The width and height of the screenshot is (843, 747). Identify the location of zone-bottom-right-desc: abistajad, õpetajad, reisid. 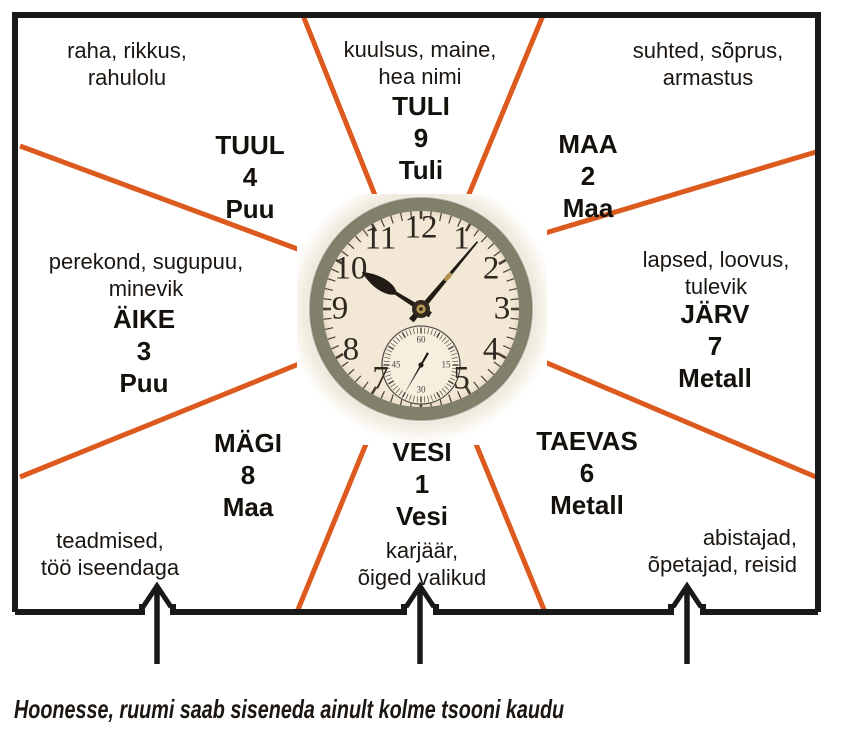
(722, 551).